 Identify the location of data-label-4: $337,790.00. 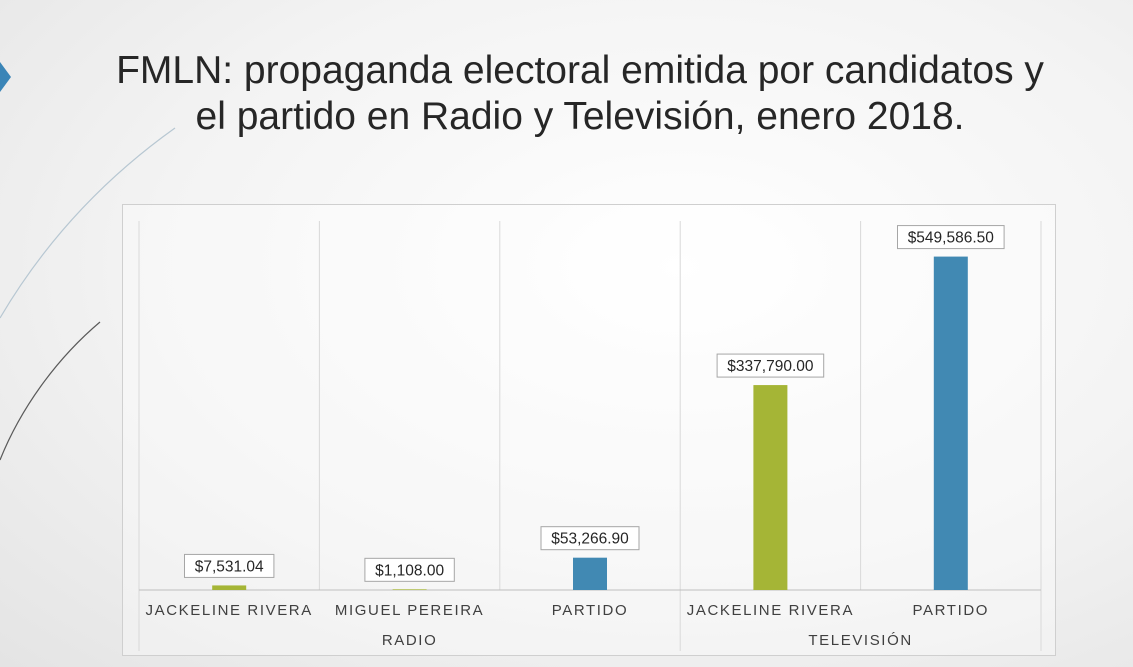
(770, 366).